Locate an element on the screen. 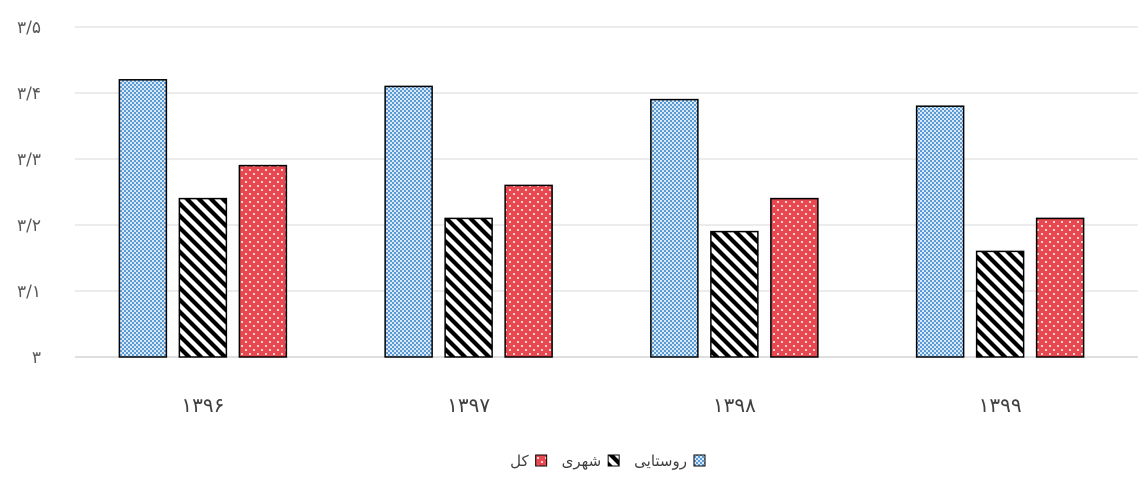 Image resolution: width=1142 pixels, height=478 pixels. legend: روستایی شهری کل is located at coordinates (608, 461).